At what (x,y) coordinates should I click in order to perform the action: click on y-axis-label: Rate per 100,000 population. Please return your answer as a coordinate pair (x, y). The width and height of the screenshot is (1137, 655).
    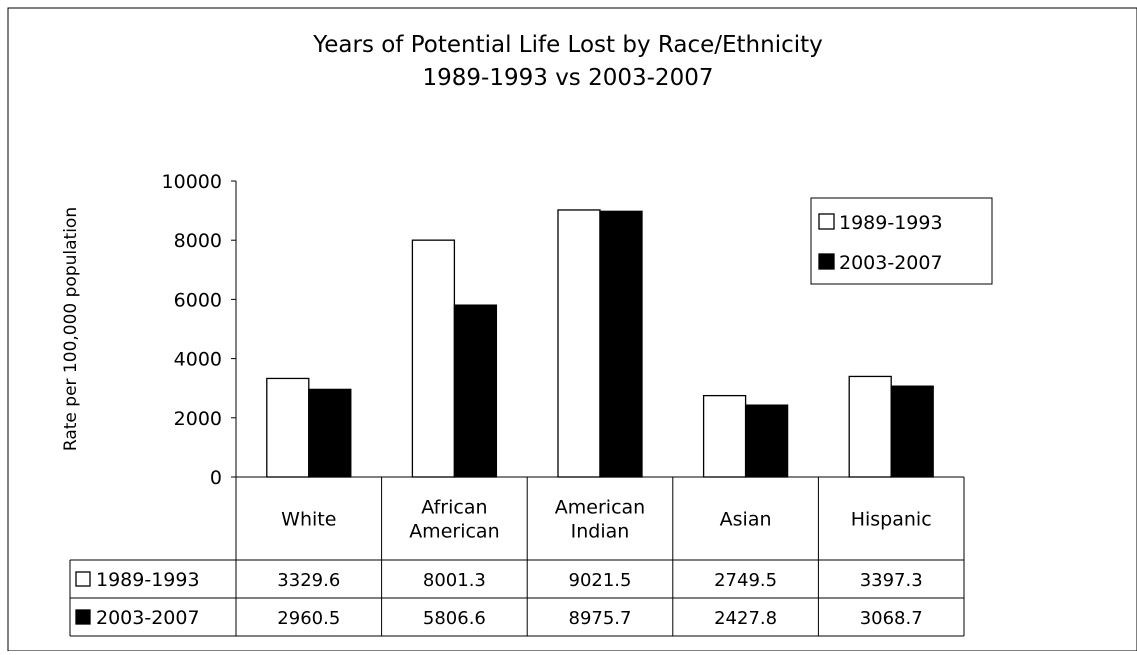
    Looking at the image, I should click on (71, 329).